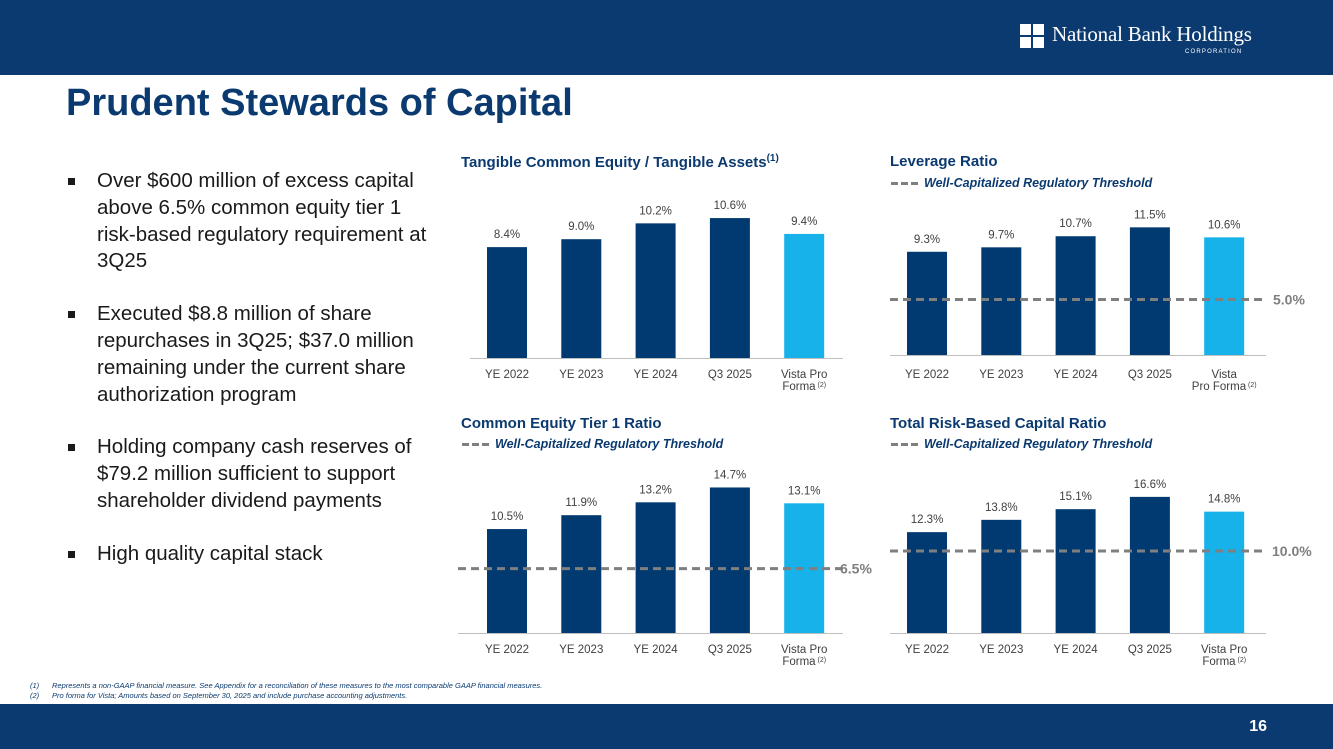  Describe the element at coordinates (1224, 500) in the screenshot. I see `data-label: 14.8%` at that location.